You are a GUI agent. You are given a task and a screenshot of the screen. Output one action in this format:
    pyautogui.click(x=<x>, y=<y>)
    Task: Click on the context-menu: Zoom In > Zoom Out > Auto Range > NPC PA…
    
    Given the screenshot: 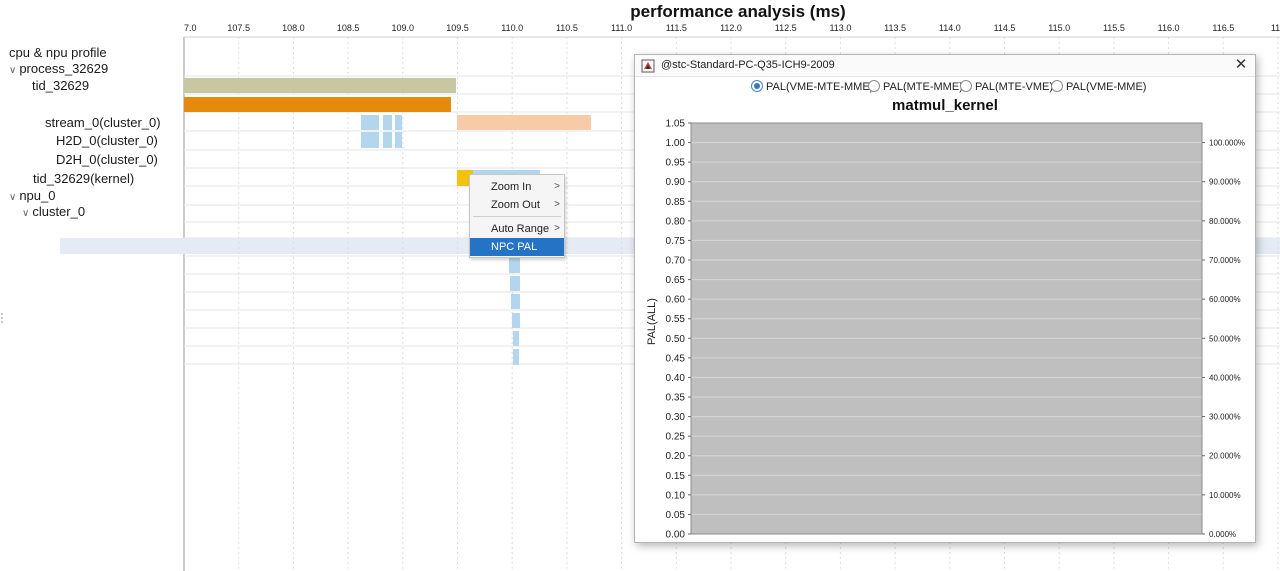 What is the action you would take?
    pyautogui.click(x=517, y=216)
    